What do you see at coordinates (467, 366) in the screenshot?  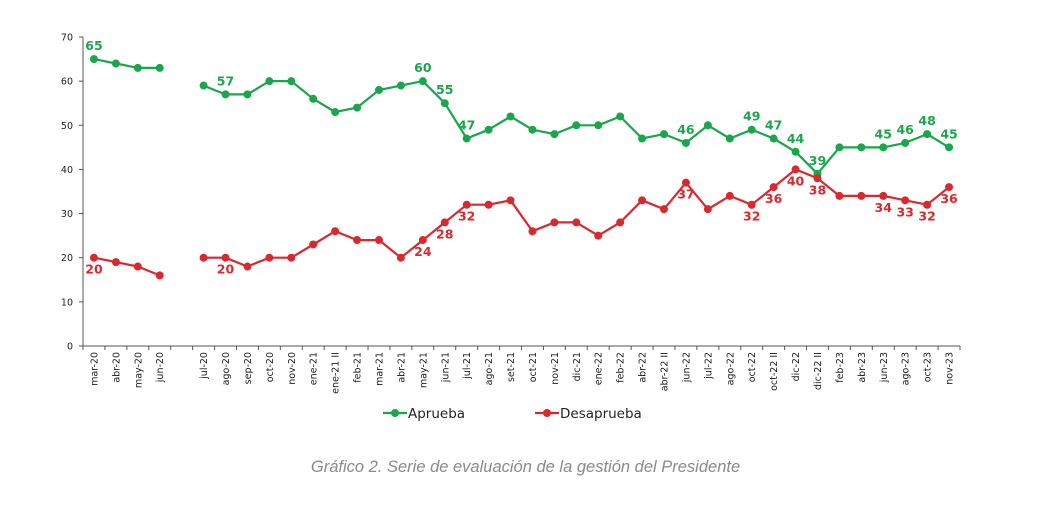 I see `x-tick-label: jul-21` at bounding box center [467, 366].